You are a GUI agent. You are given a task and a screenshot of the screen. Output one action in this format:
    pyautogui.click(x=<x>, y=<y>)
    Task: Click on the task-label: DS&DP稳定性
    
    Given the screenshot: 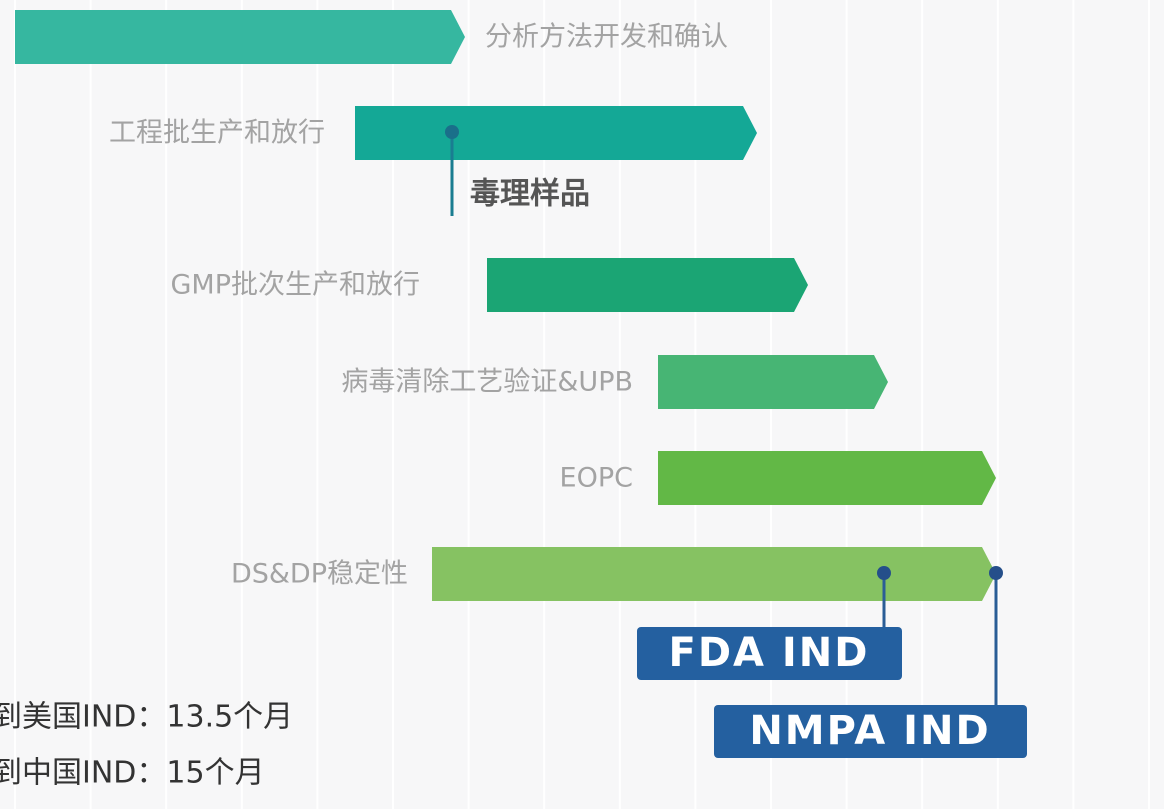 What is the action you would take?
    pyautogui.click(x=319, y=574)
    